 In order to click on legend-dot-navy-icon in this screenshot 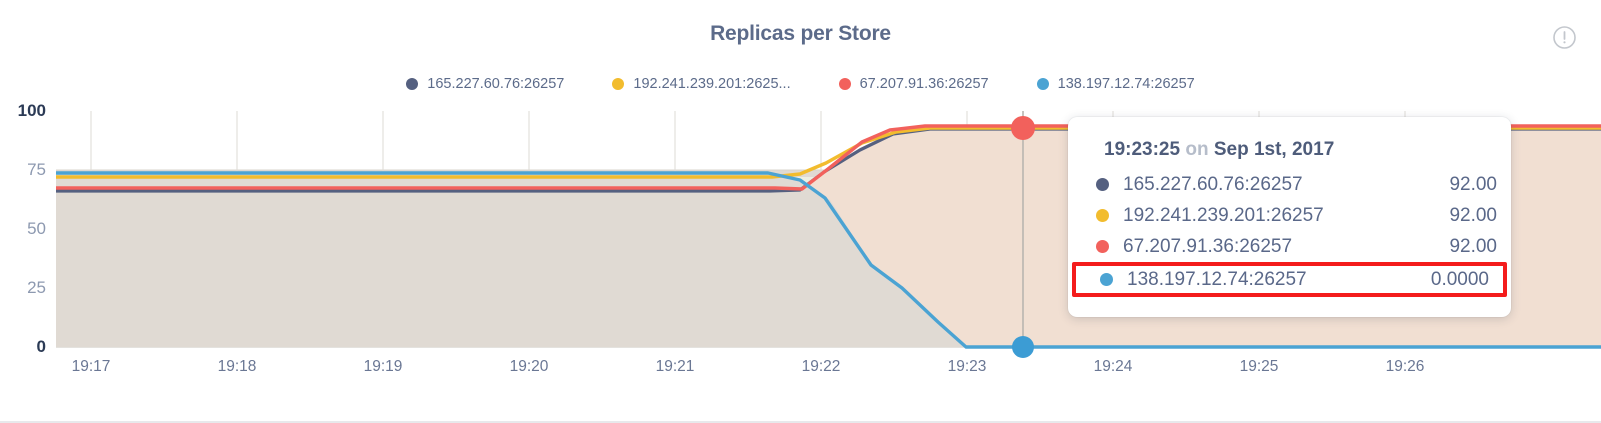, I will do `click(412, 84)`.